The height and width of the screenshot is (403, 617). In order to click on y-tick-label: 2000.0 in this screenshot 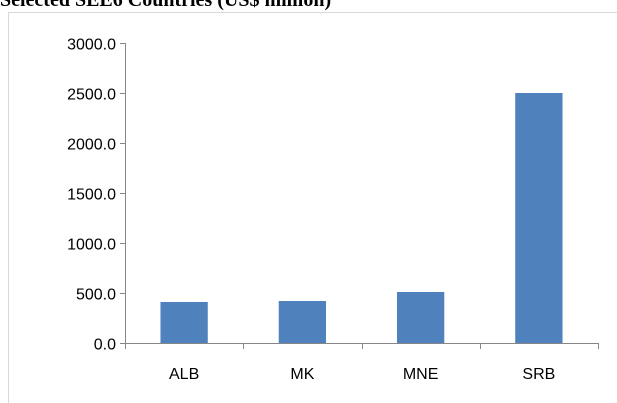, I will do `click(91, 145)`.